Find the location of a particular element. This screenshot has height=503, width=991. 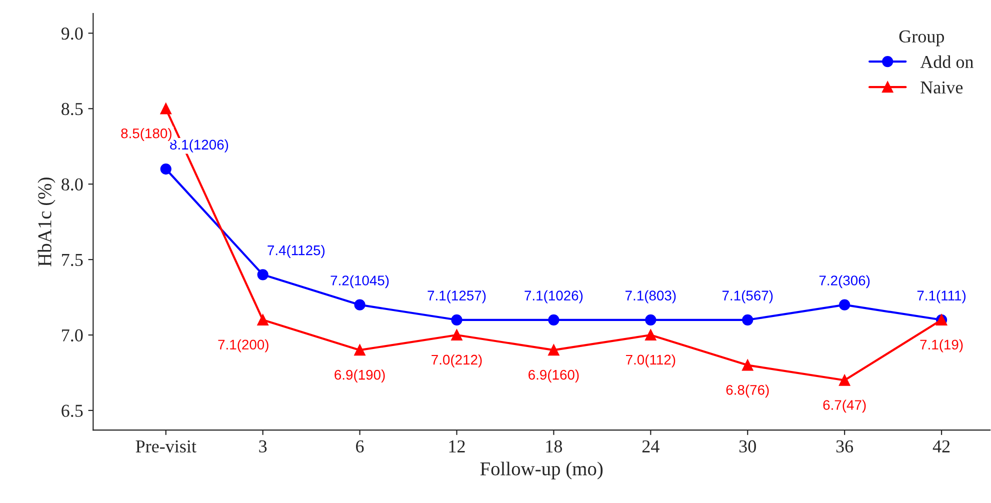

x-tick-label: 18 is located at coordinates (554, 446).